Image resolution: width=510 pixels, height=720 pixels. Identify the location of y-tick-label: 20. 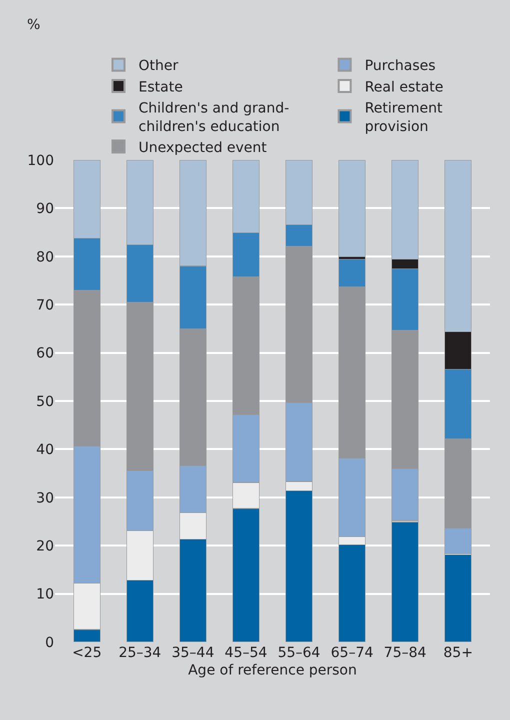
(45, 546).